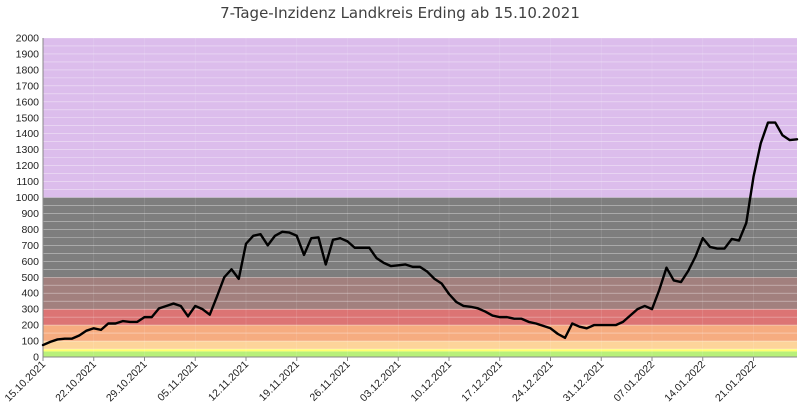  What do you see at coordinates (30, 294) in the screenshot?
I see `y-tick-400: 400` at bounding box center [30, 294].